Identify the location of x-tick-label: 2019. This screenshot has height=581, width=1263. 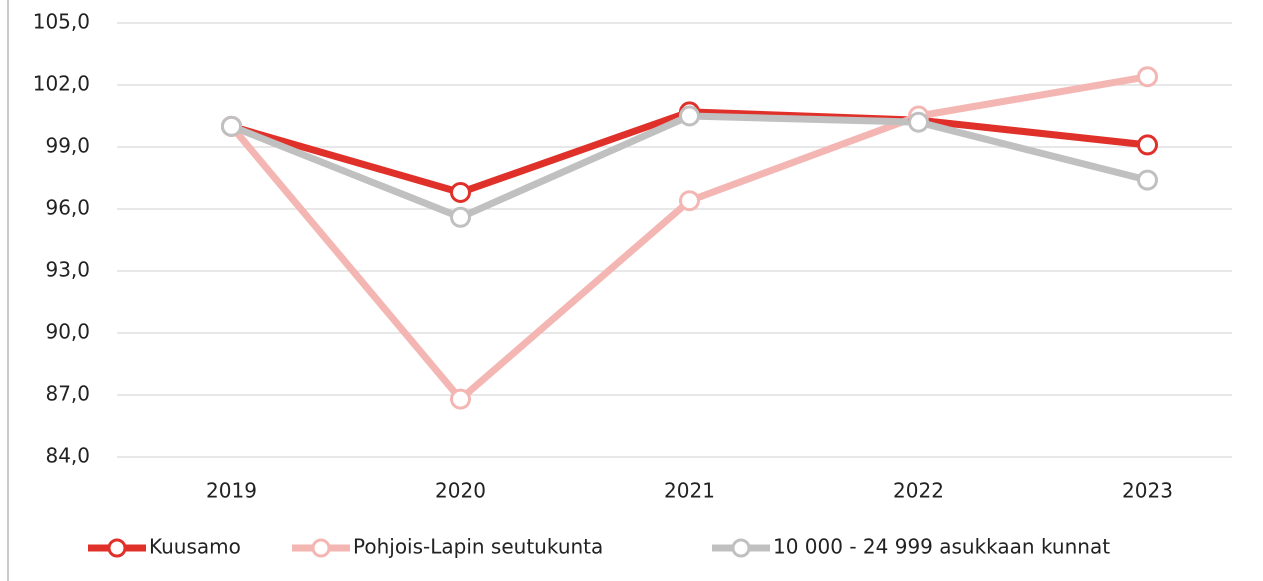
(231, 491).